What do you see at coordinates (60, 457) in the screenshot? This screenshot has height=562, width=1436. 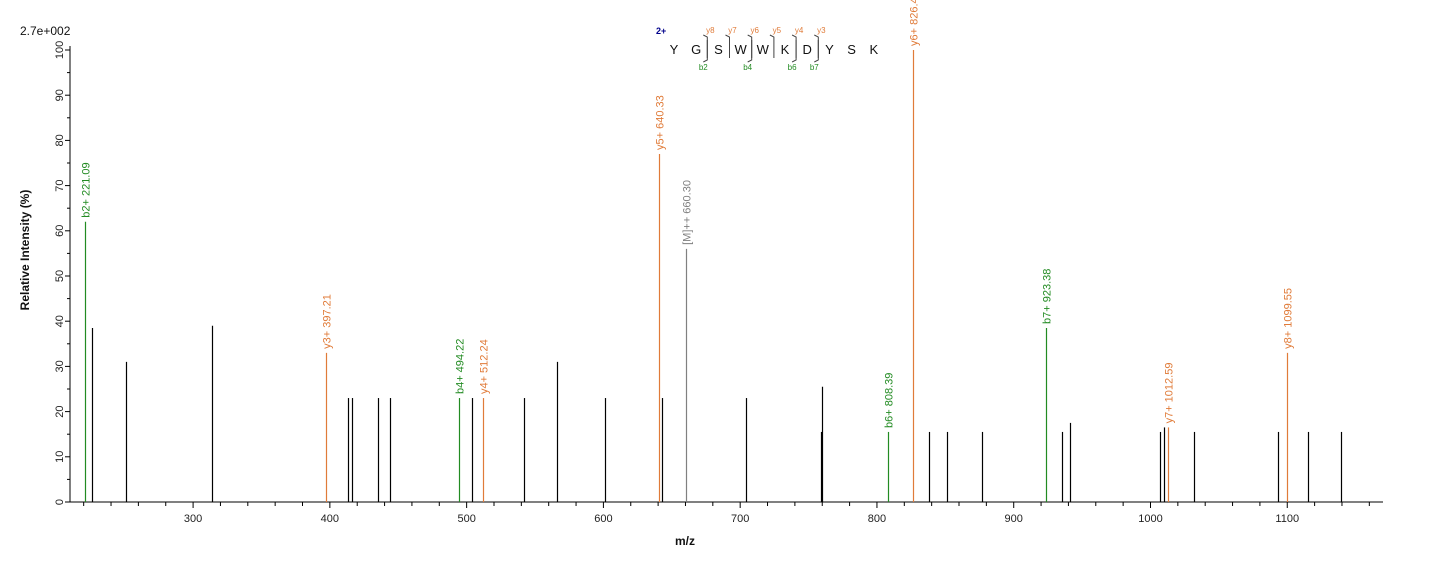 I see `y-tick-label: 10` at bounding box center [60, 457].